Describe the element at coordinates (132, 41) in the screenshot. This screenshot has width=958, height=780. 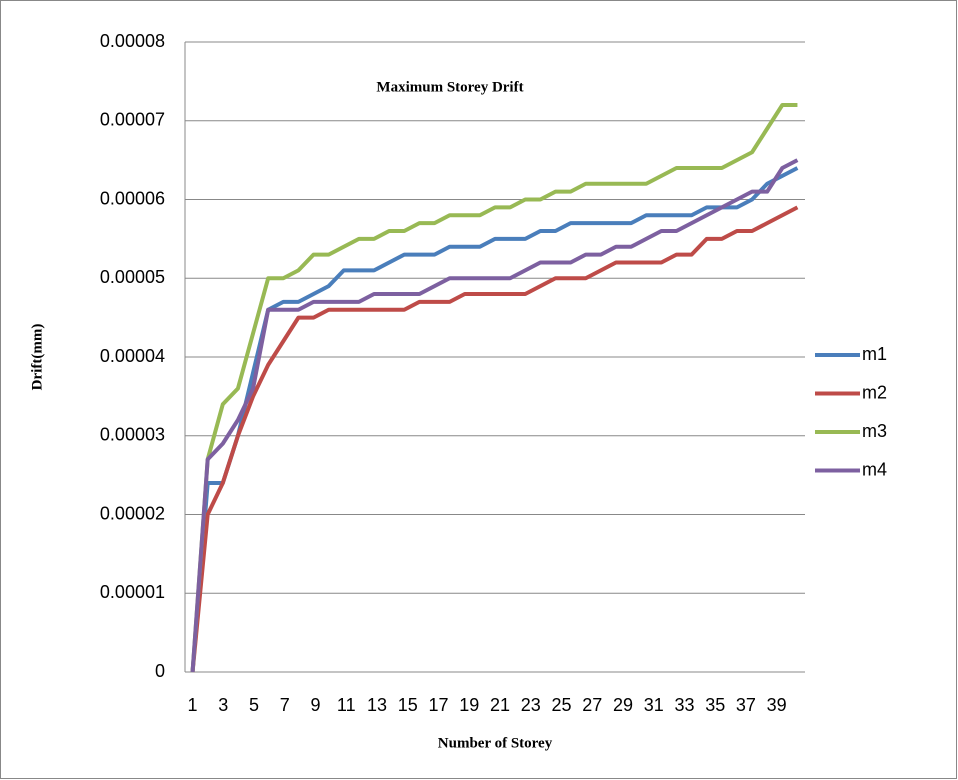
I see `y-tick-label: 0.00008` at that location.